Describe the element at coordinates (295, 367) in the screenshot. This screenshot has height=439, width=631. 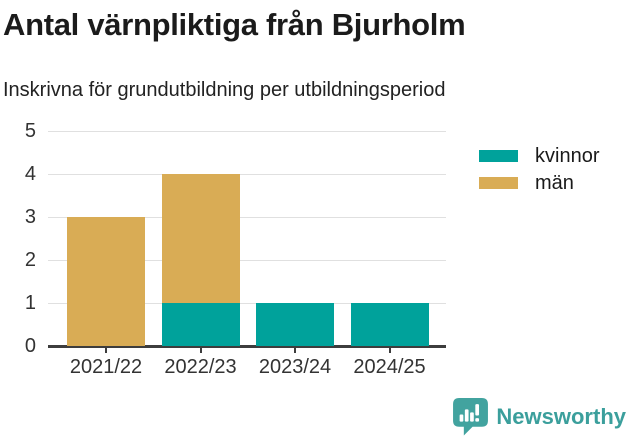
I see `x-axis-tick-label: 2023/24` at that location.